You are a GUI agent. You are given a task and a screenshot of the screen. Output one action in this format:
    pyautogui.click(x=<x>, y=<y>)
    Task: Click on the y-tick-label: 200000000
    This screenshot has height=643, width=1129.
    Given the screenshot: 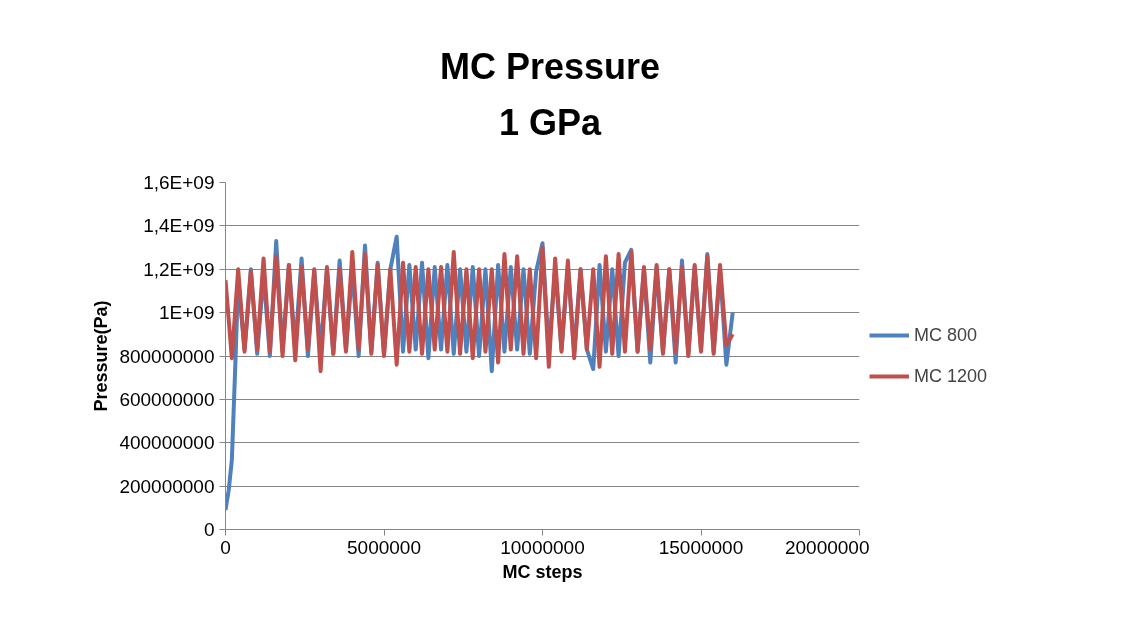 What is the action you would take?
    pyautogui.click(x=167, y=486)
    